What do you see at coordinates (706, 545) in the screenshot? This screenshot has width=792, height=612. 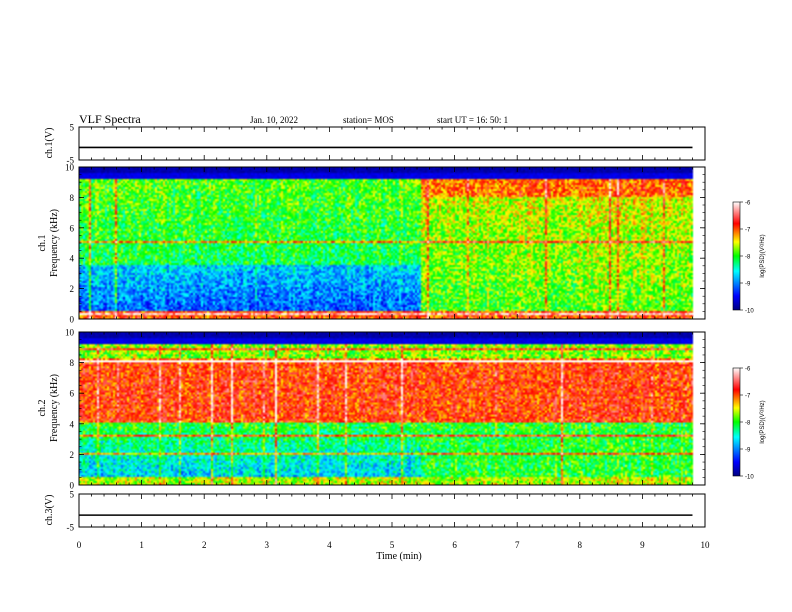 I see `x-tick-label: 10` at bounding box center [706, 545].